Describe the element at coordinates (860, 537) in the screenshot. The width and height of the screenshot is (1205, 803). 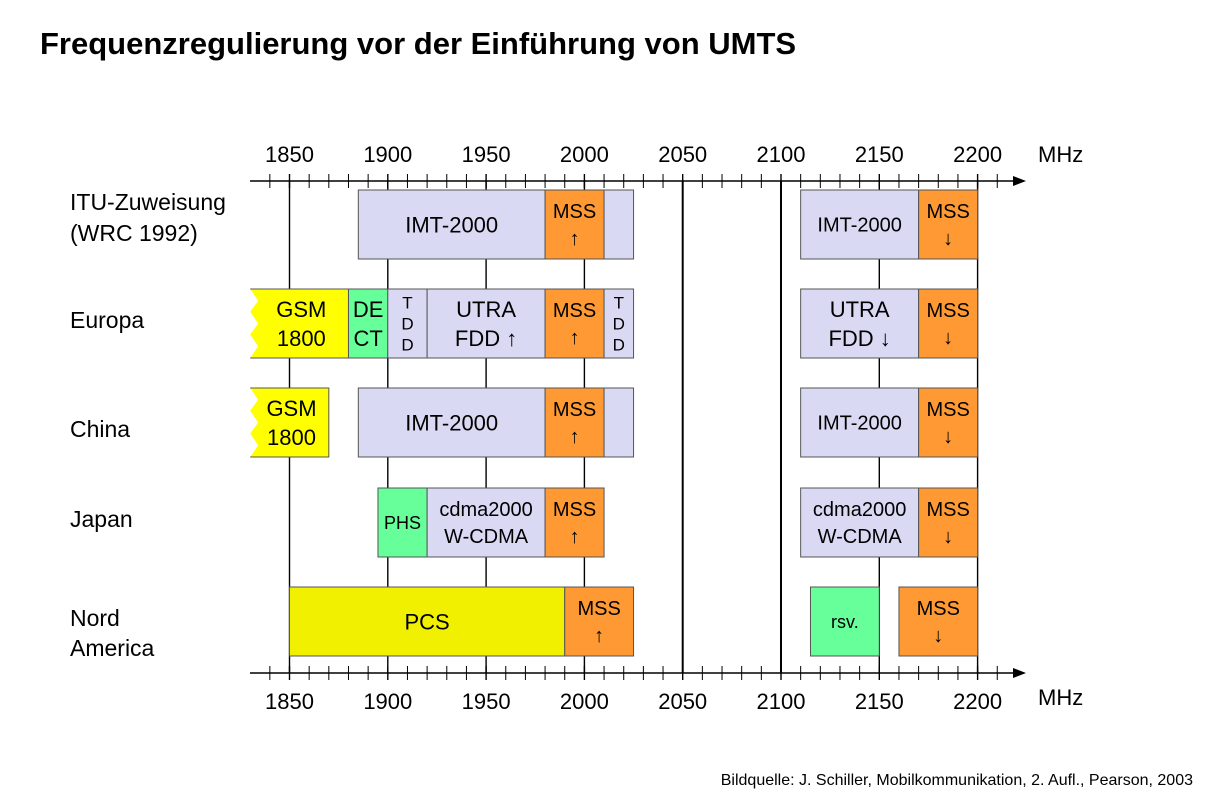
I see `cdma2000-wcdma-down-block-label: W-CDMA` at that location.